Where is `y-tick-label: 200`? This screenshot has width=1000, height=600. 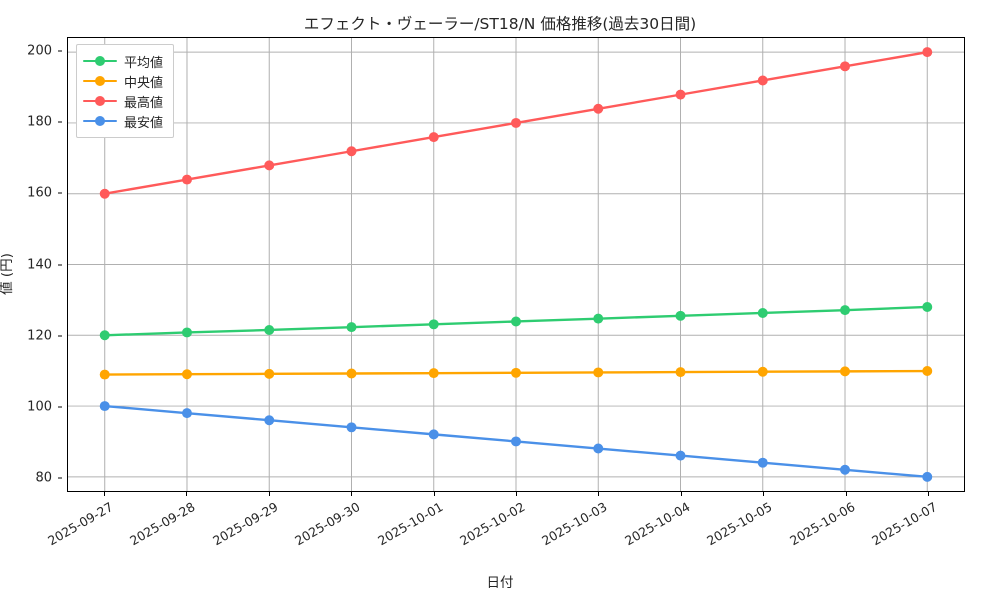
y-tick-label: 200 is located at coordinates (39, 51).